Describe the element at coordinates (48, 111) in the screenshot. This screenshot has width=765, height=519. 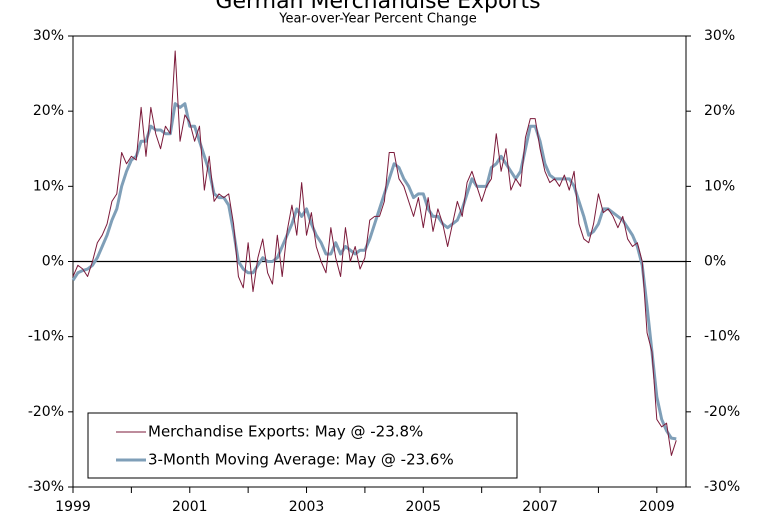
I see `y-tick-label: 20%` at that location.